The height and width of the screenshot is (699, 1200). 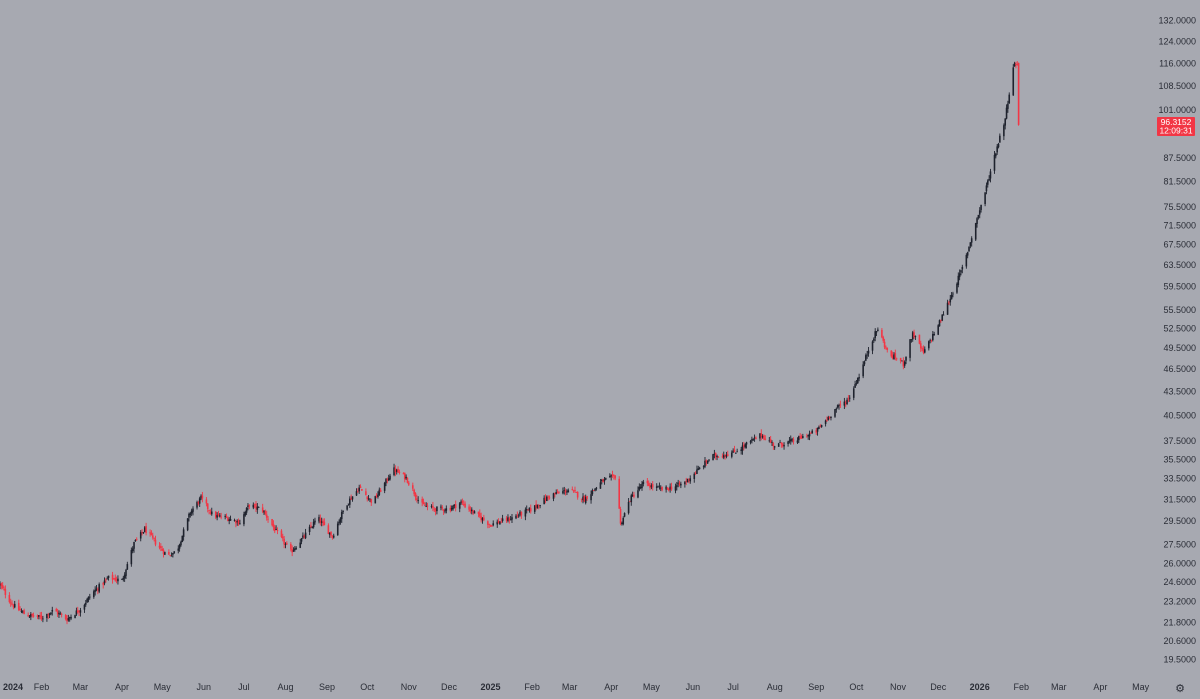 What do you see at coordinates (1179, 479) in the screenshot?
I see `price-tick-label: 33.5000` at bounding box center [1179, 479].